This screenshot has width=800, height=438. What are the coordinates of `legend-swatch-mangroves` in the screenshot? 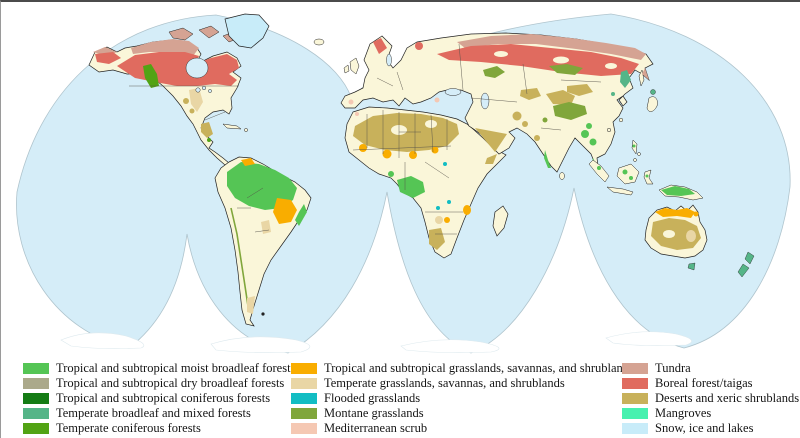 It's located at (635, 413).